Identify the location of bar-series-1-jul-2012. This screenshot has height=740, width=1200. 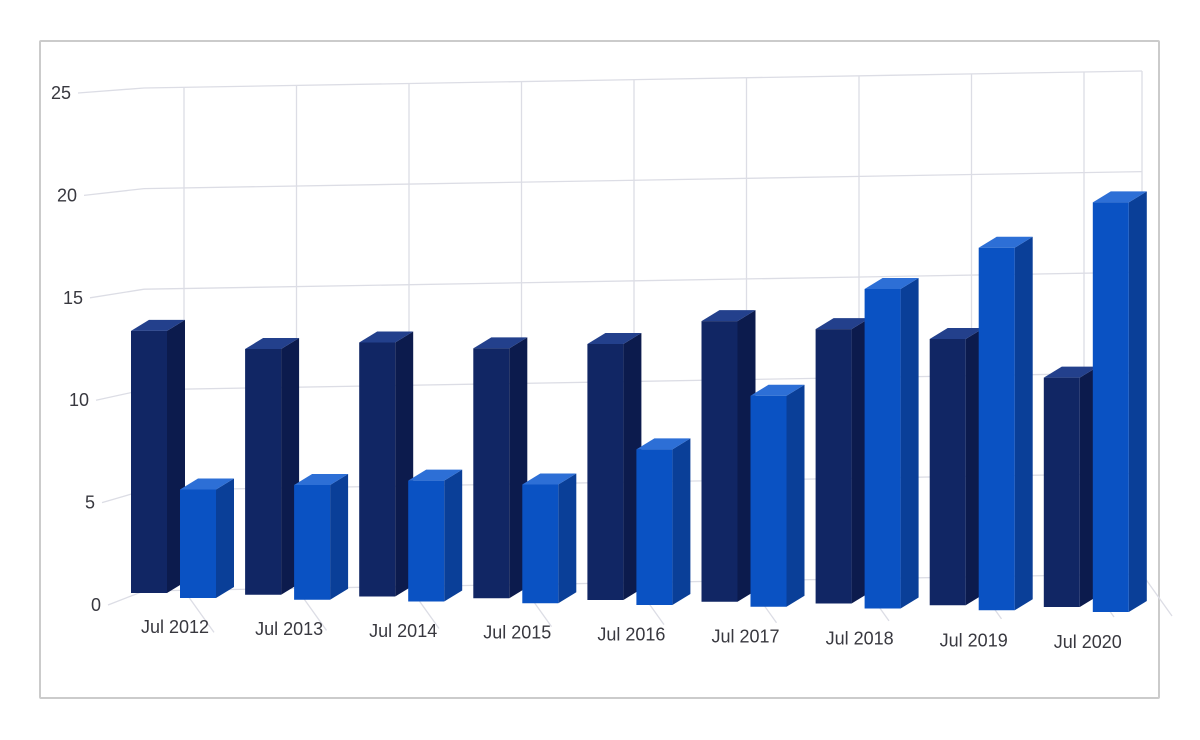
(158, 456).